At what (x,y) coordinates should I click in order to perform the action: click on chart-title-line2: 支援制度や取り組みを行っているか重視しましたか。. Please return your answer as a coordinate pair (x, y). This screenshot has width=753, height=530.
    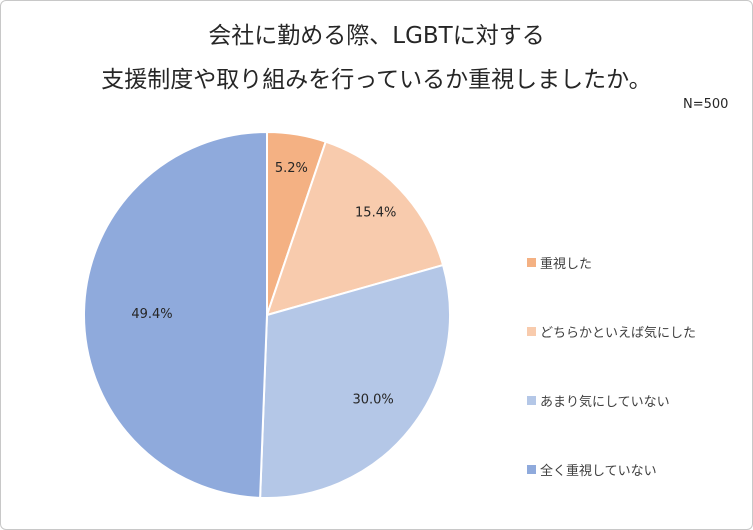
    Looking at the image, I should click on (376, 80).